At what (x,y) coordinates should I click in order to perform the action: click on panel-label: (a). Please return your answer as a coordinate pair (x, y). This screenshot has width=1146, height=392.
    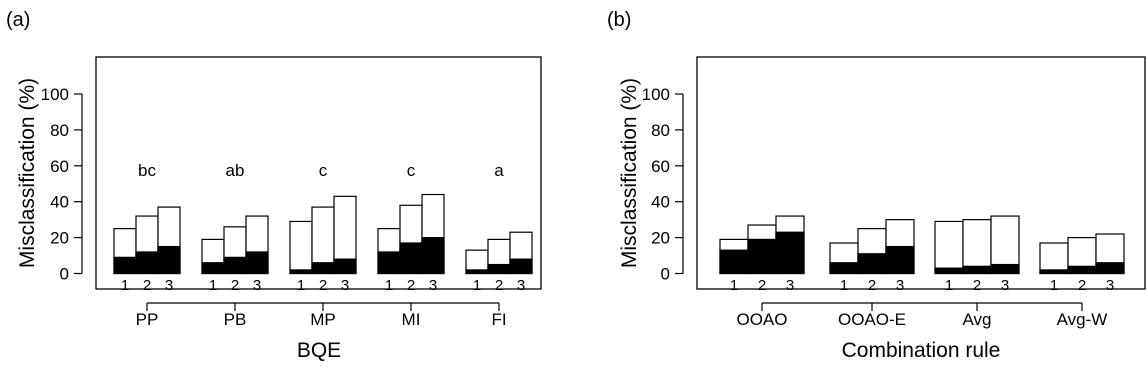
    Looking at the image, I should click on (18, 20).